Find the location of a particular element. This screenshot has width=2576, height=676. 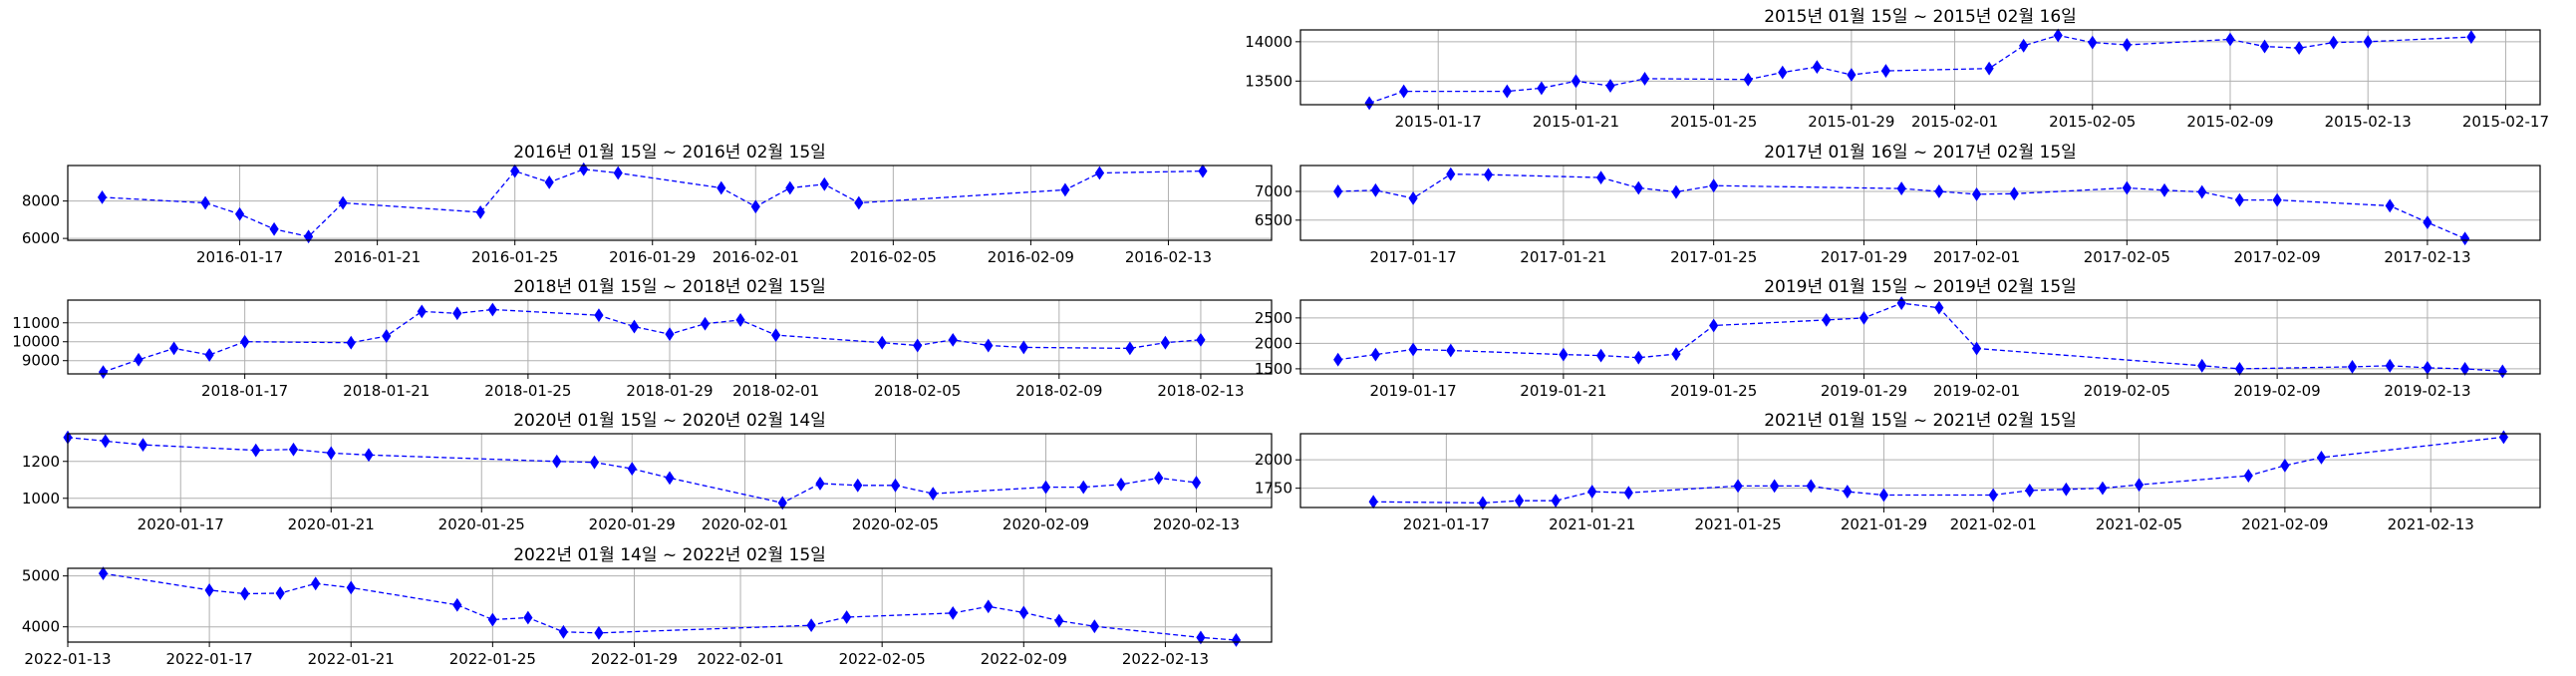

y-tick-label: 4000 is located at coordinates (41, 627).